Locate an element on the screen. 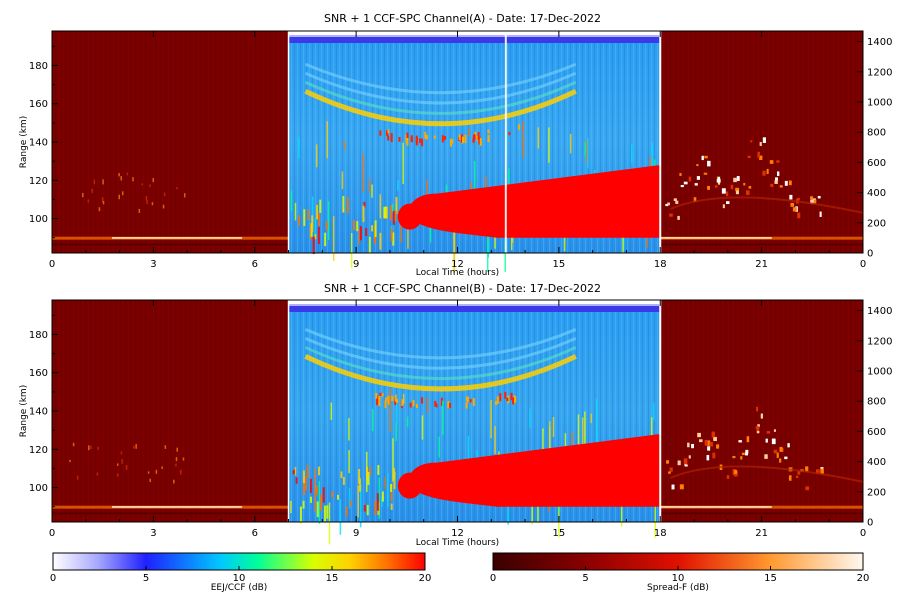  y2-tick-label: 400 is located at coordinates (876, 193).